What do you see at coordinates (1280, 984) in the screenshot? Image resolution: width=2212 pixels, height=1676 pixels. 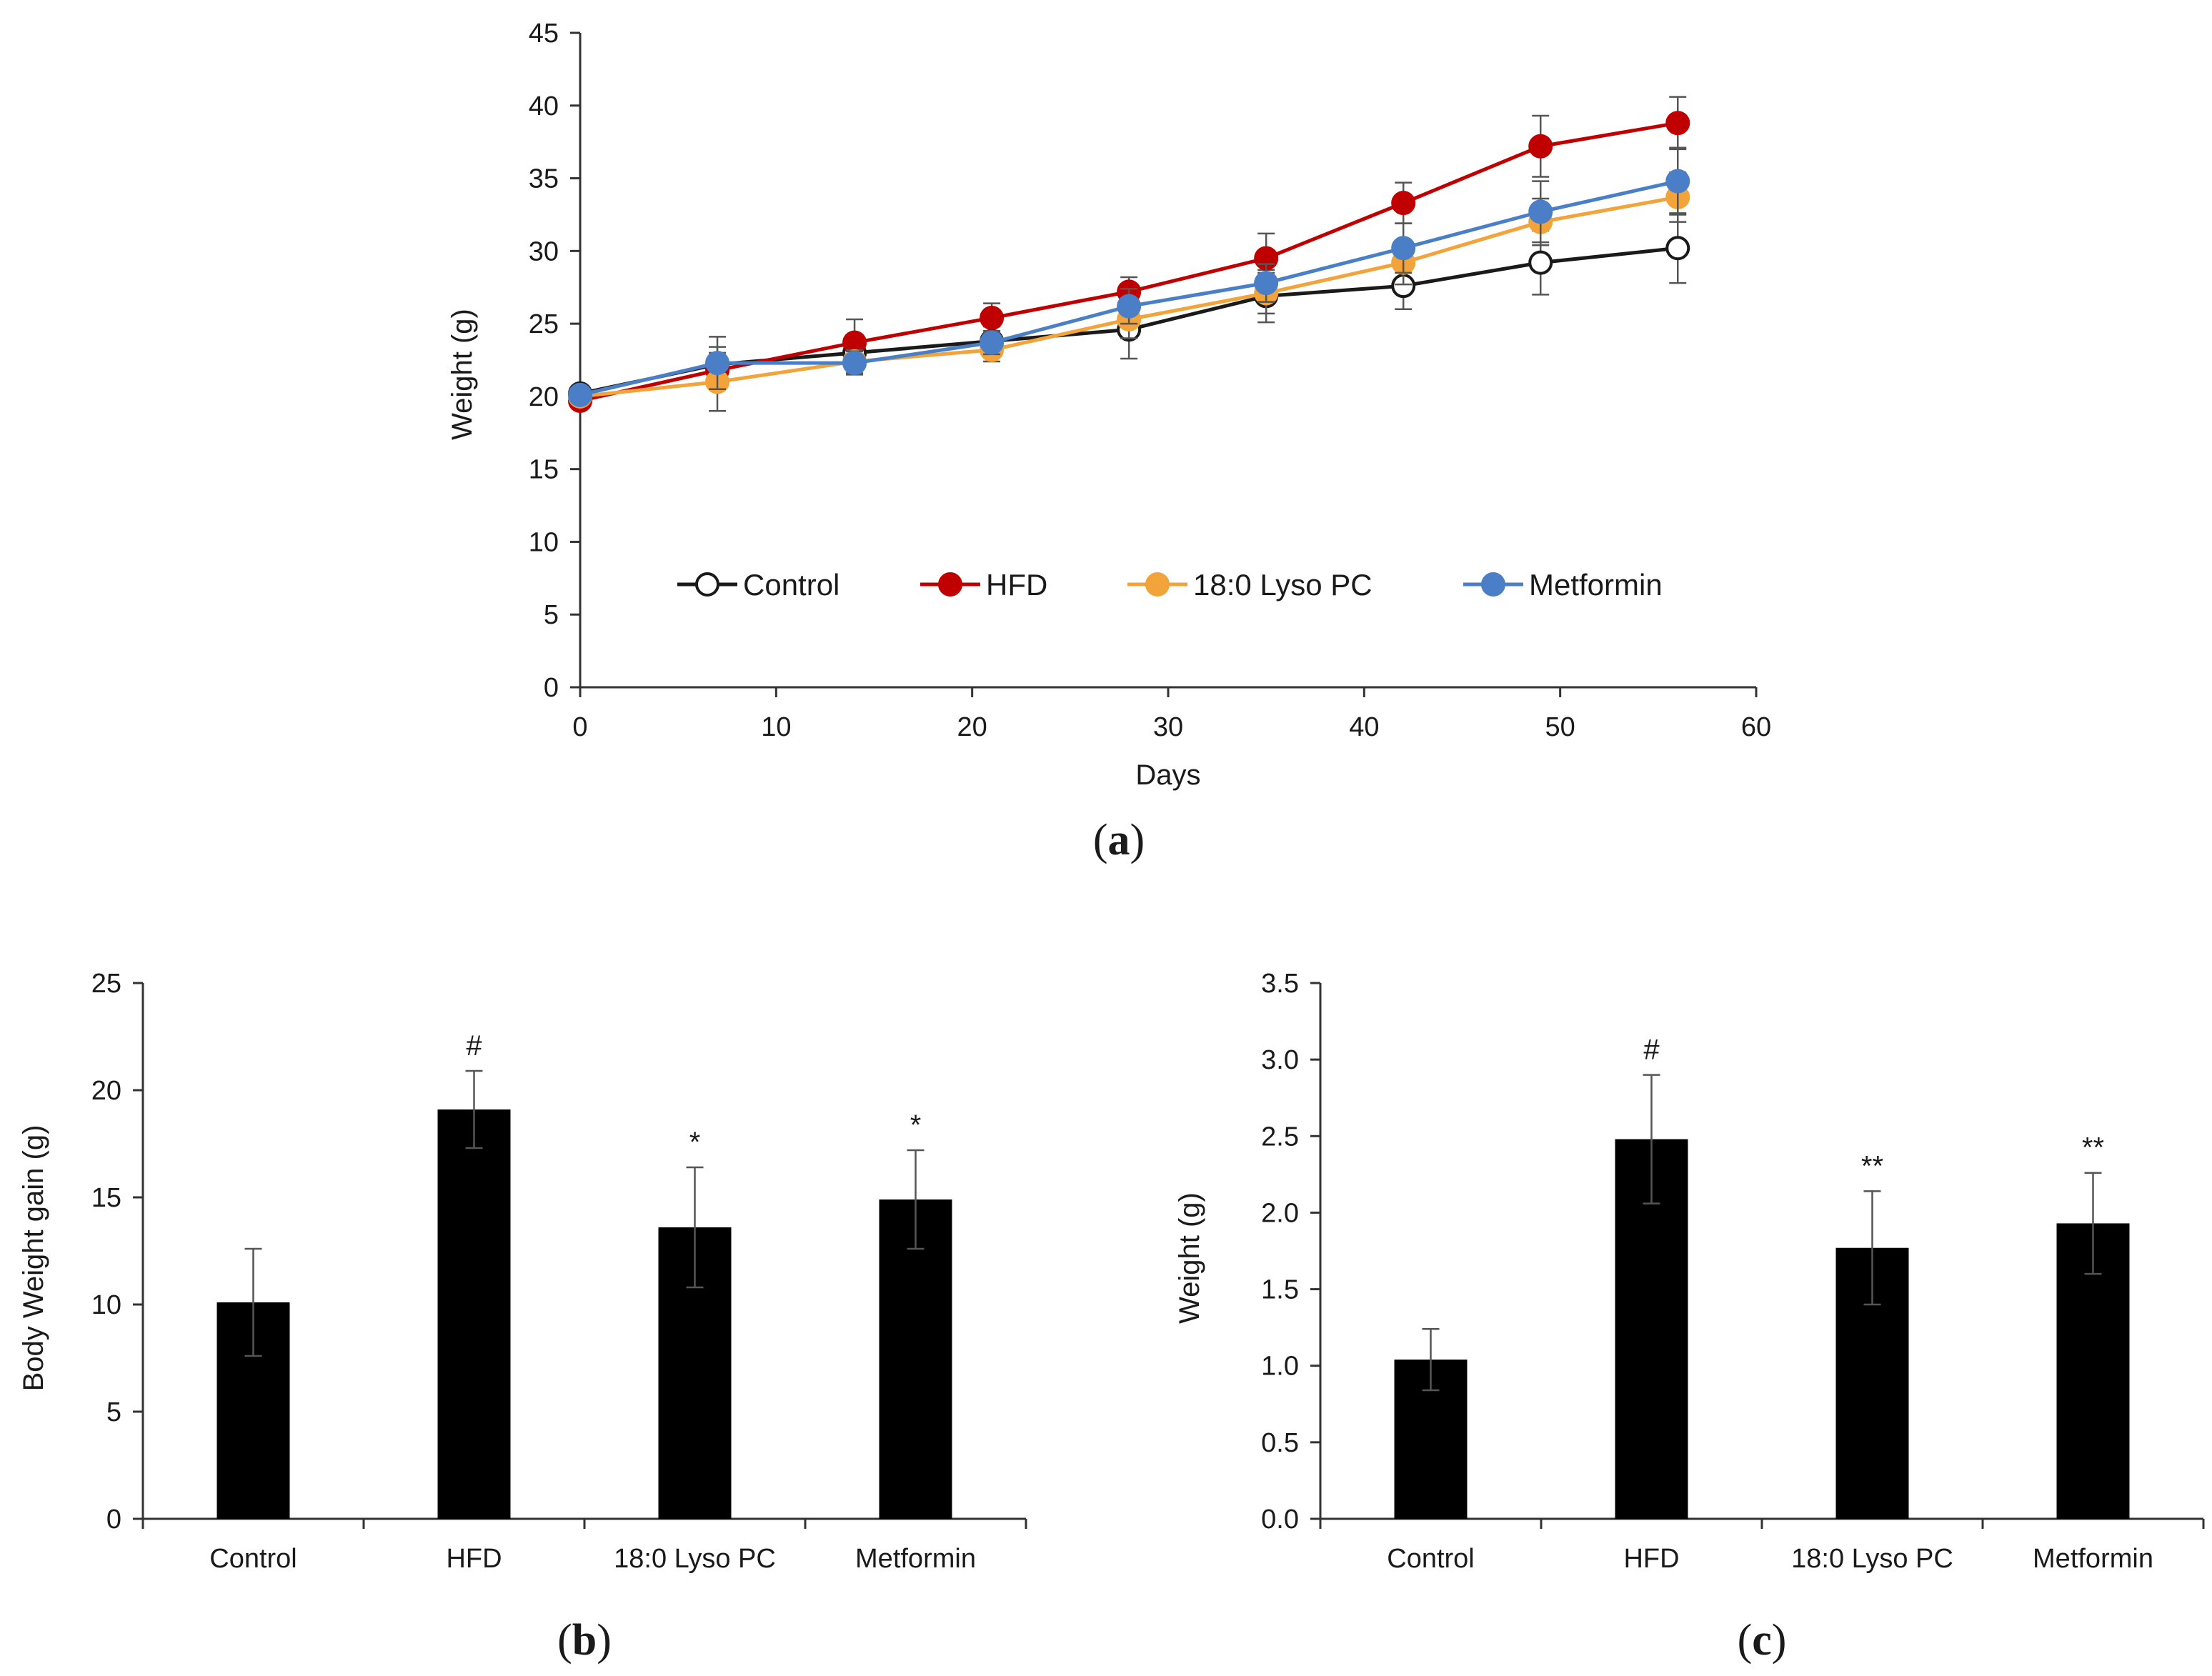 I see `y-tick-label: 3.5` at bounding box center [1280, 984].